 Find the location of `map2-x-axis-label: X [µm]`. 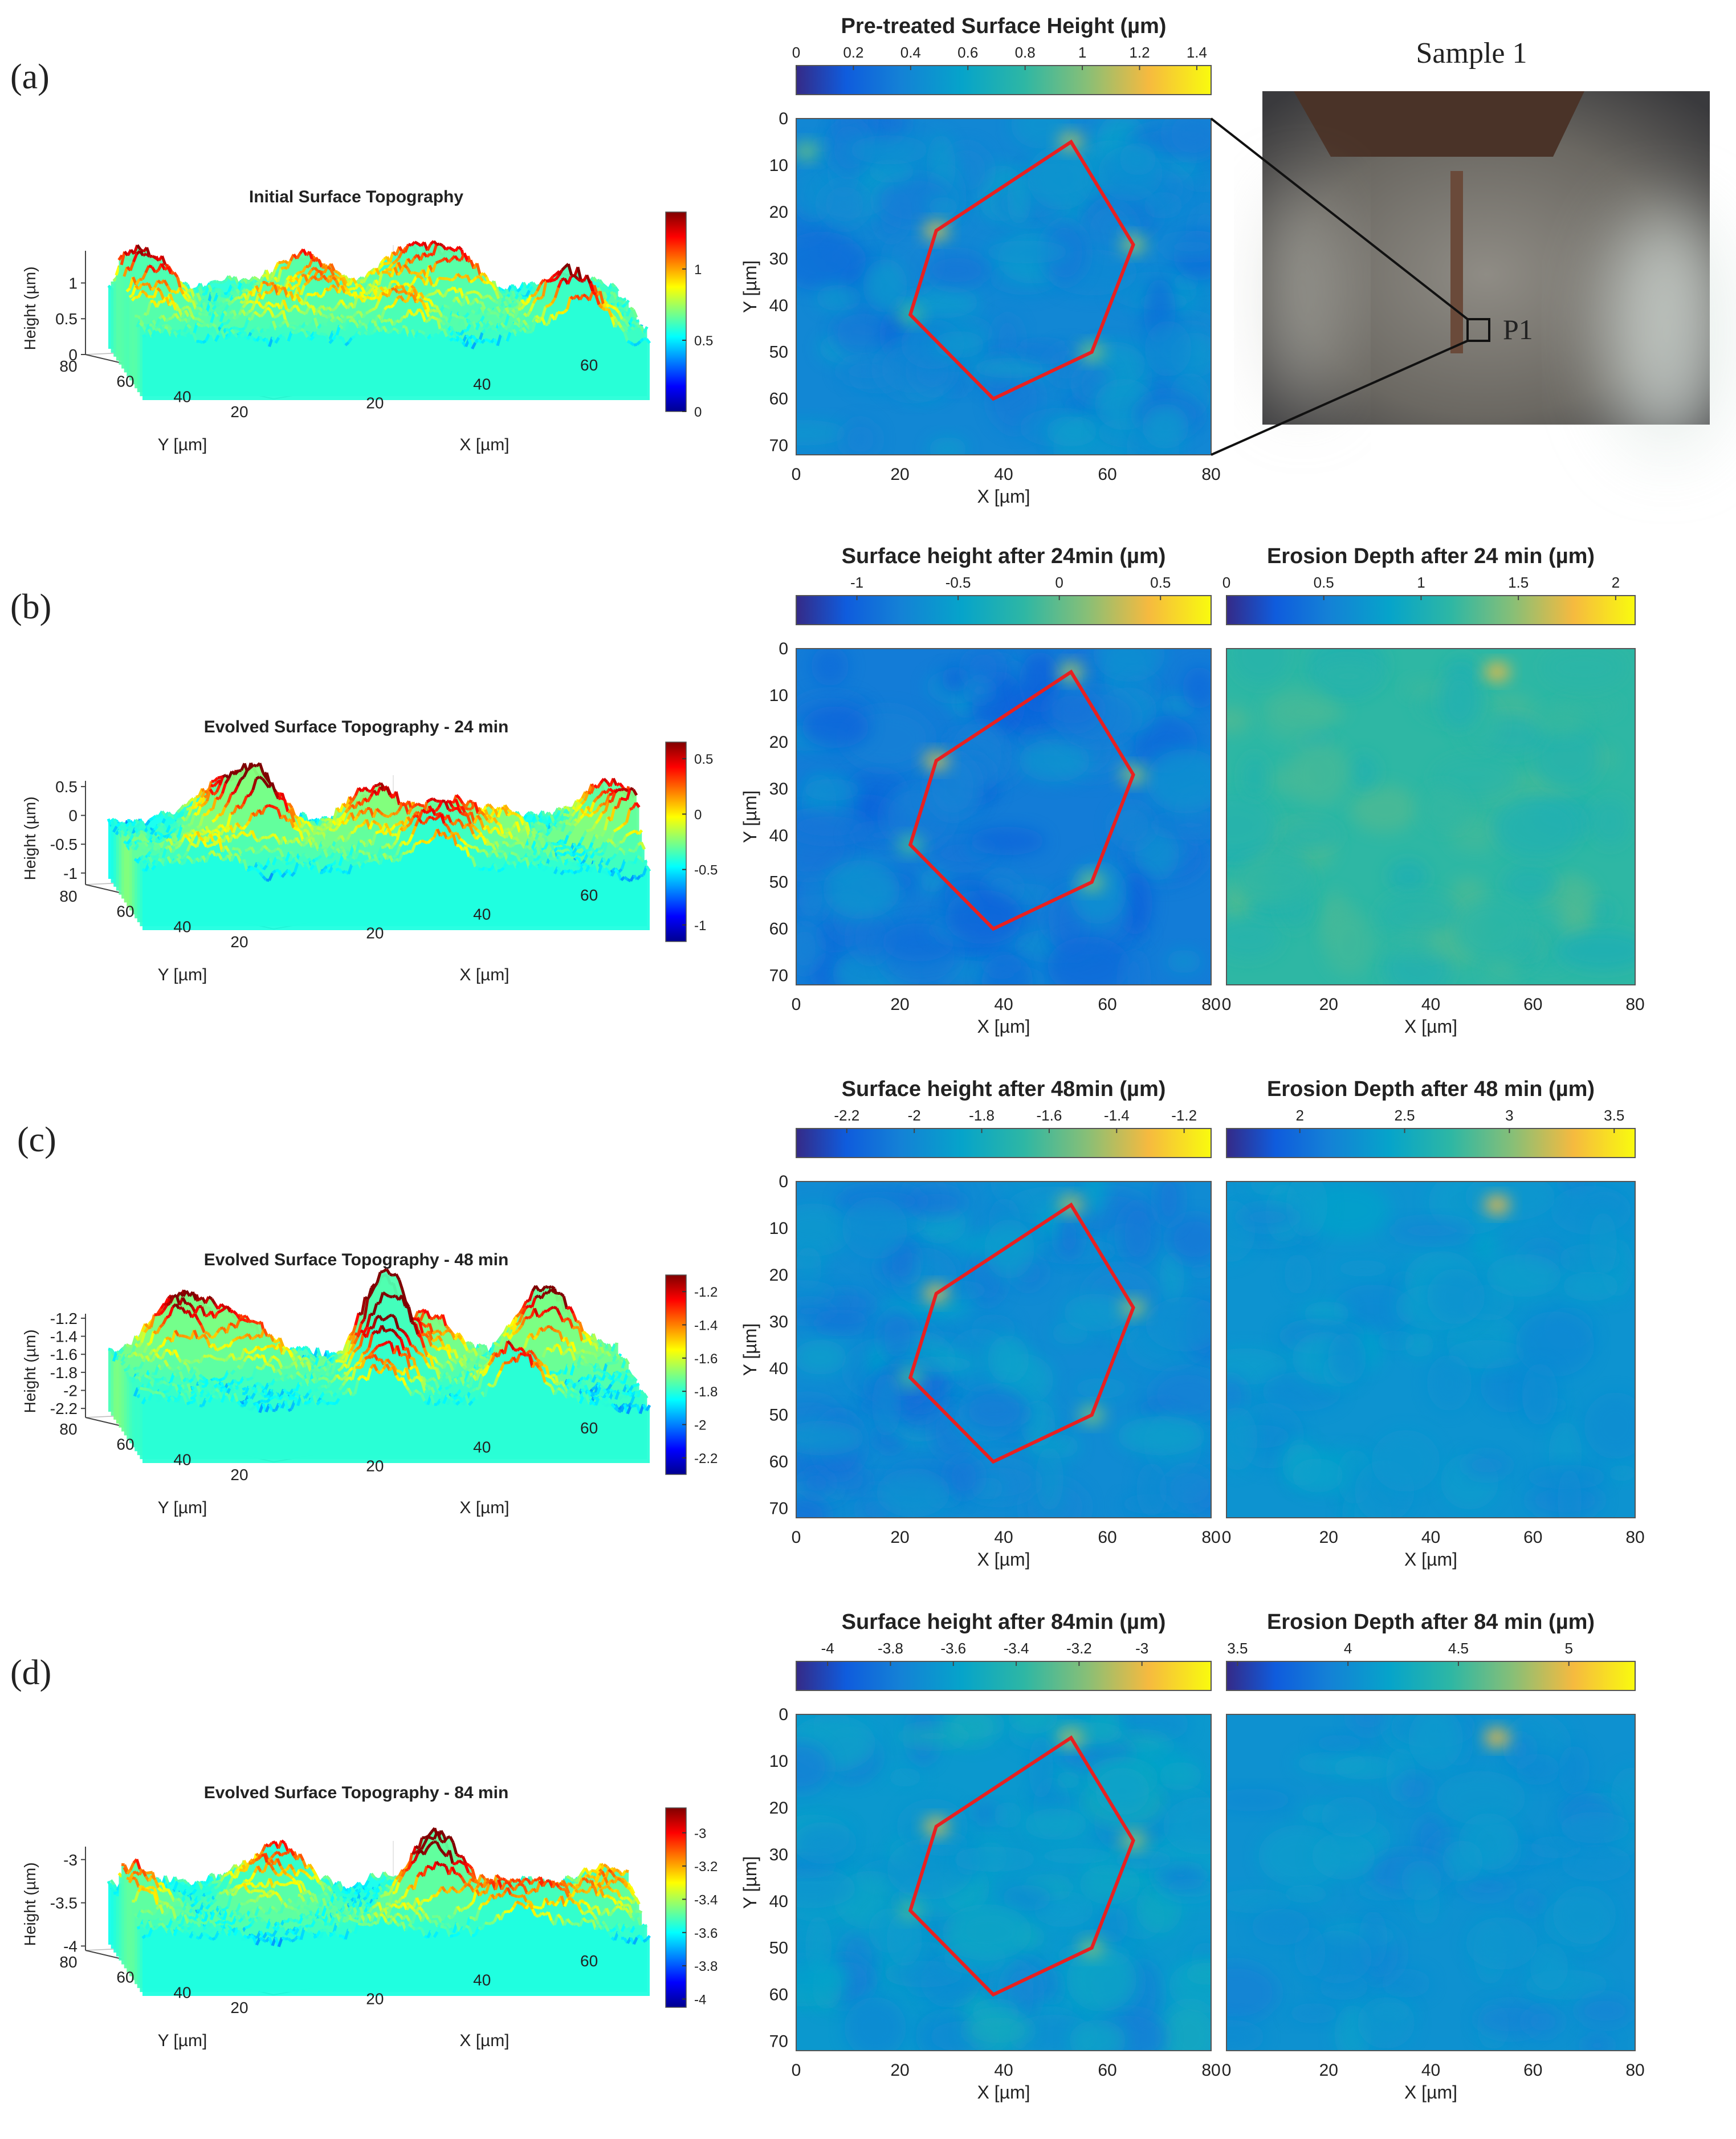

map2-x-axis-label: X [µm] is located at coordinates (1431, 1026).